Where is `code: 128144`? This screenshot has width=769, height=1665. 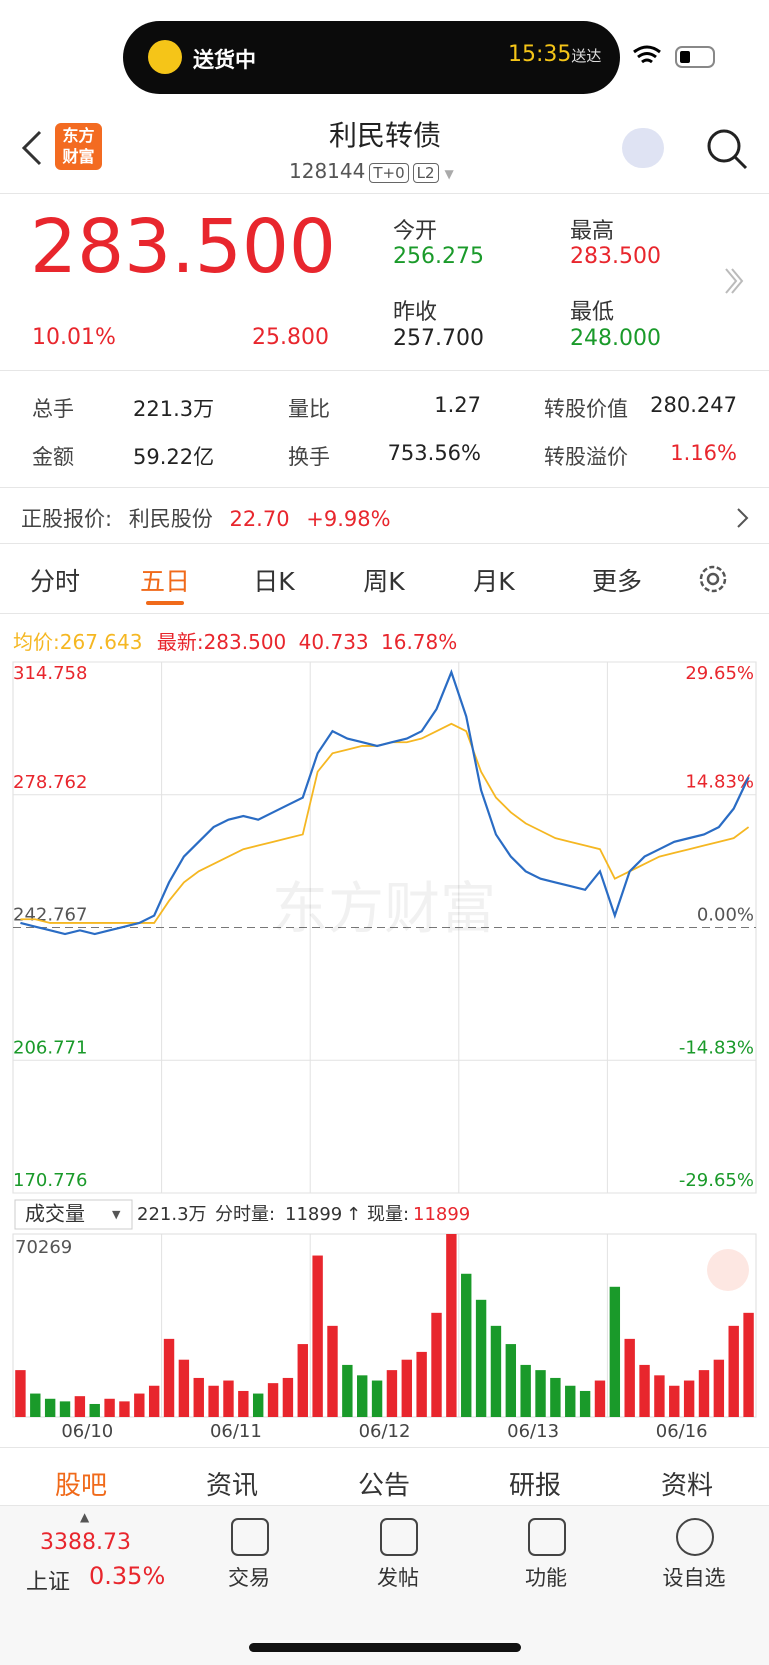
code: 128144 is located at coordinates (327, 171).